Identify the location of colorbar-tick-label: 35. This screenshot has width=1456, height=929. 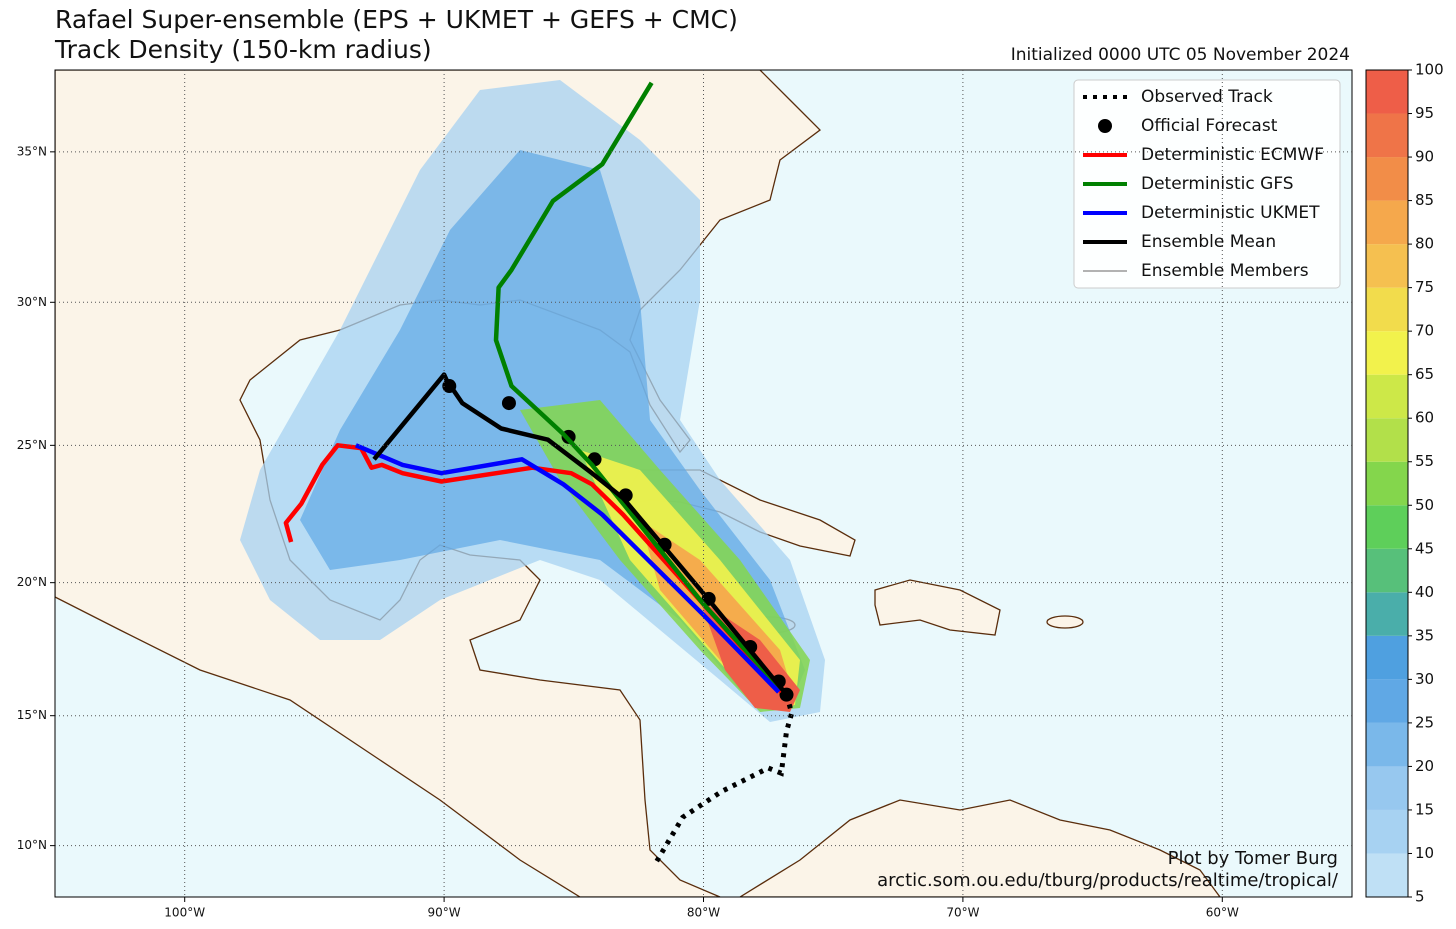
(1424, 635).